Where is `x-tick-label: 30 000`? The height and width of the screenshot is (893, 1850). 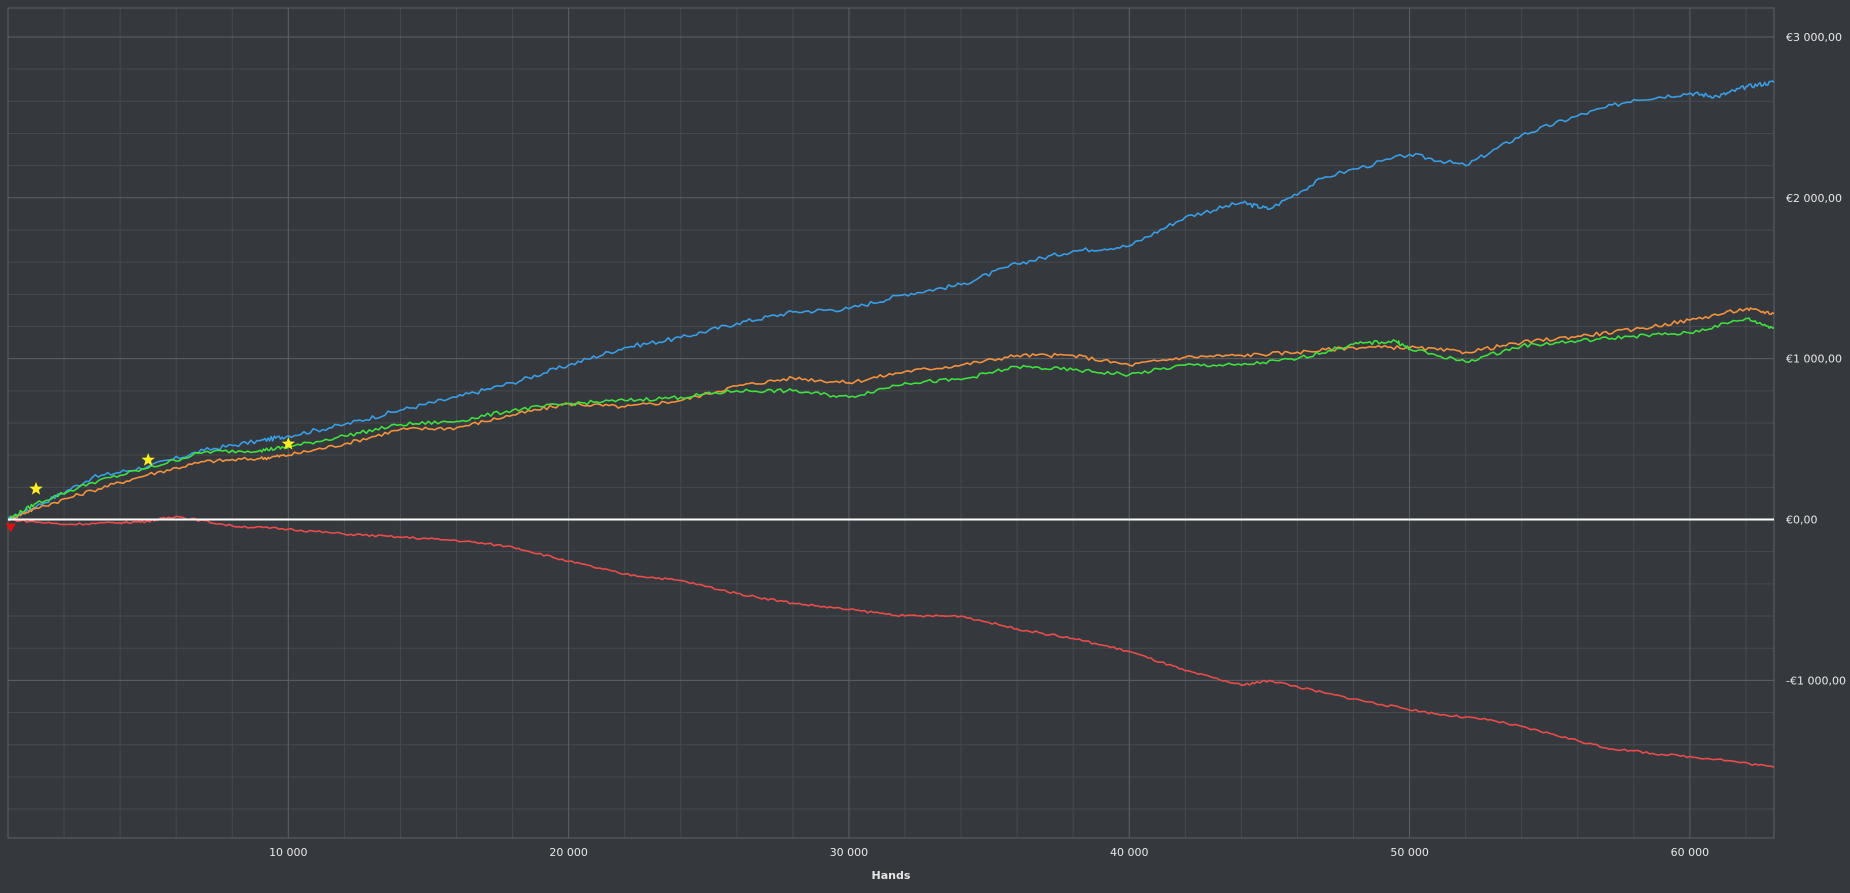
x-tick-label: 30 000 is located at coordinates (849, 852).